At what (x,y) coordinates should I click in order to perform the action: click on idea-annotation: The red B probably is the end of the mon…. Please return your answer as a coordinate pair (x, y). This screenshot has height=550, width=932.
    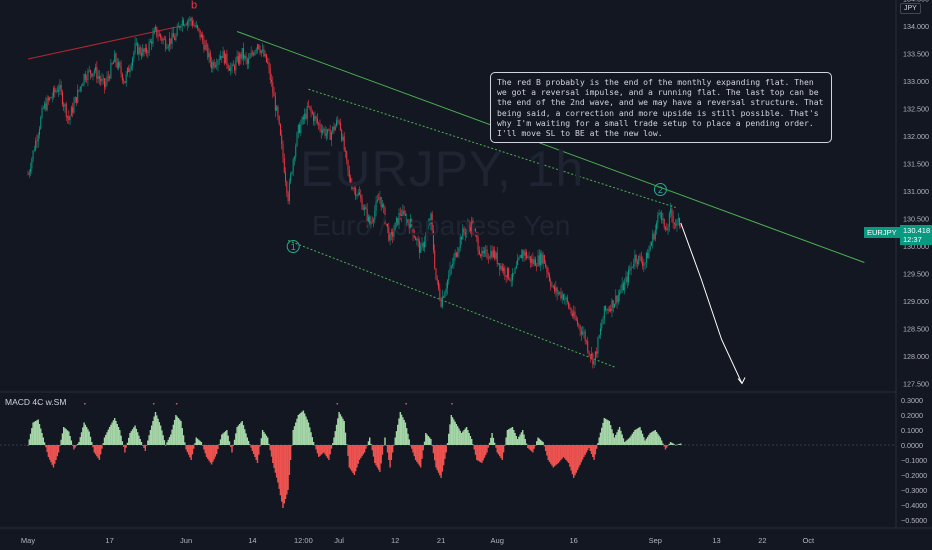
    Looking at the image, I should click on (661, 108).